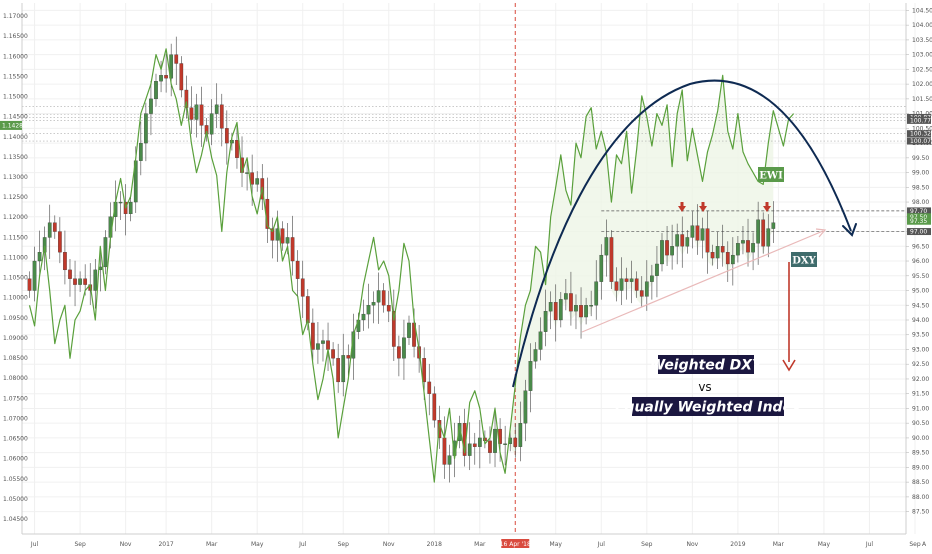 This screenshot has width=932, height=554. I want to click on annotation-title2-box, so click(708, 406).